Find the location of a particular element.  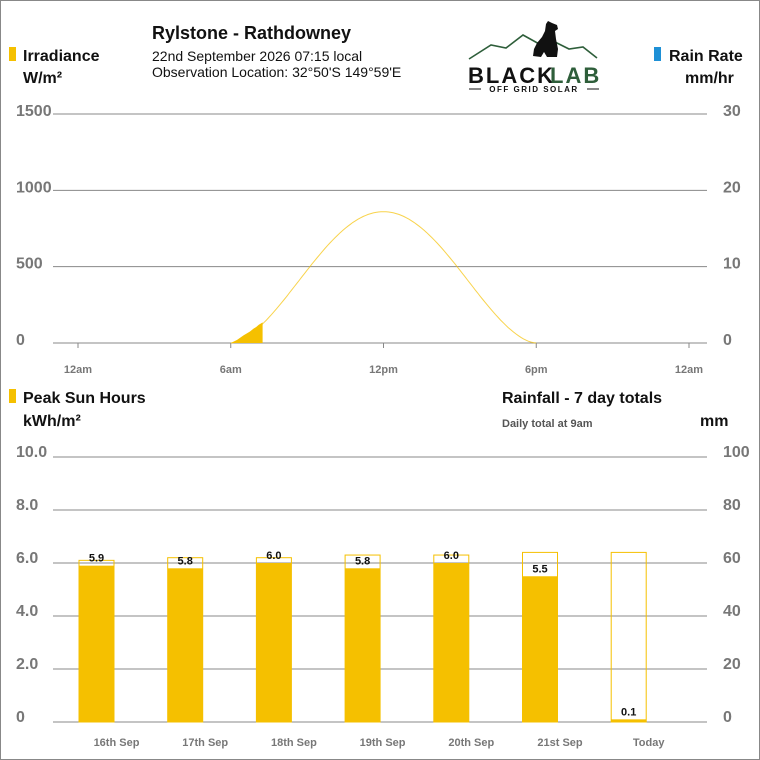

rain-rate-tick-label: 10 is located at coordinates (732, 264).